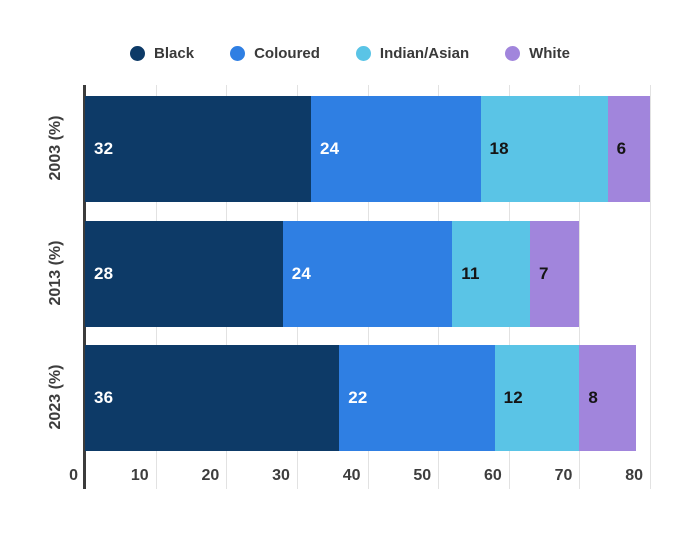  Describe the element at coordinates (351, 475) in the screenshot. I see `x-tick-label-40: 40` at that location.